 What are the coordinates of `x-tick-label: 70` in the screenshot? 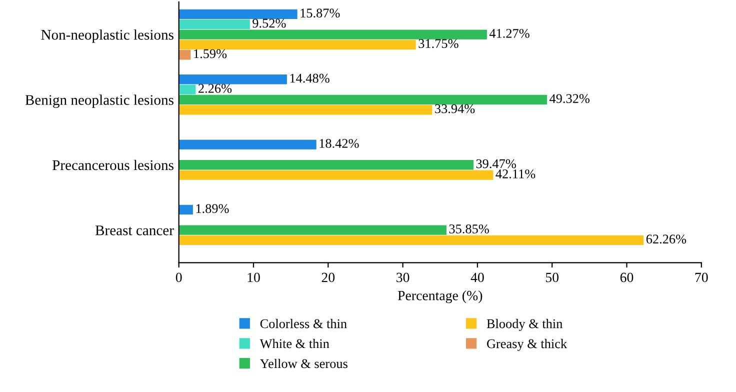 It's located at (701, 277).